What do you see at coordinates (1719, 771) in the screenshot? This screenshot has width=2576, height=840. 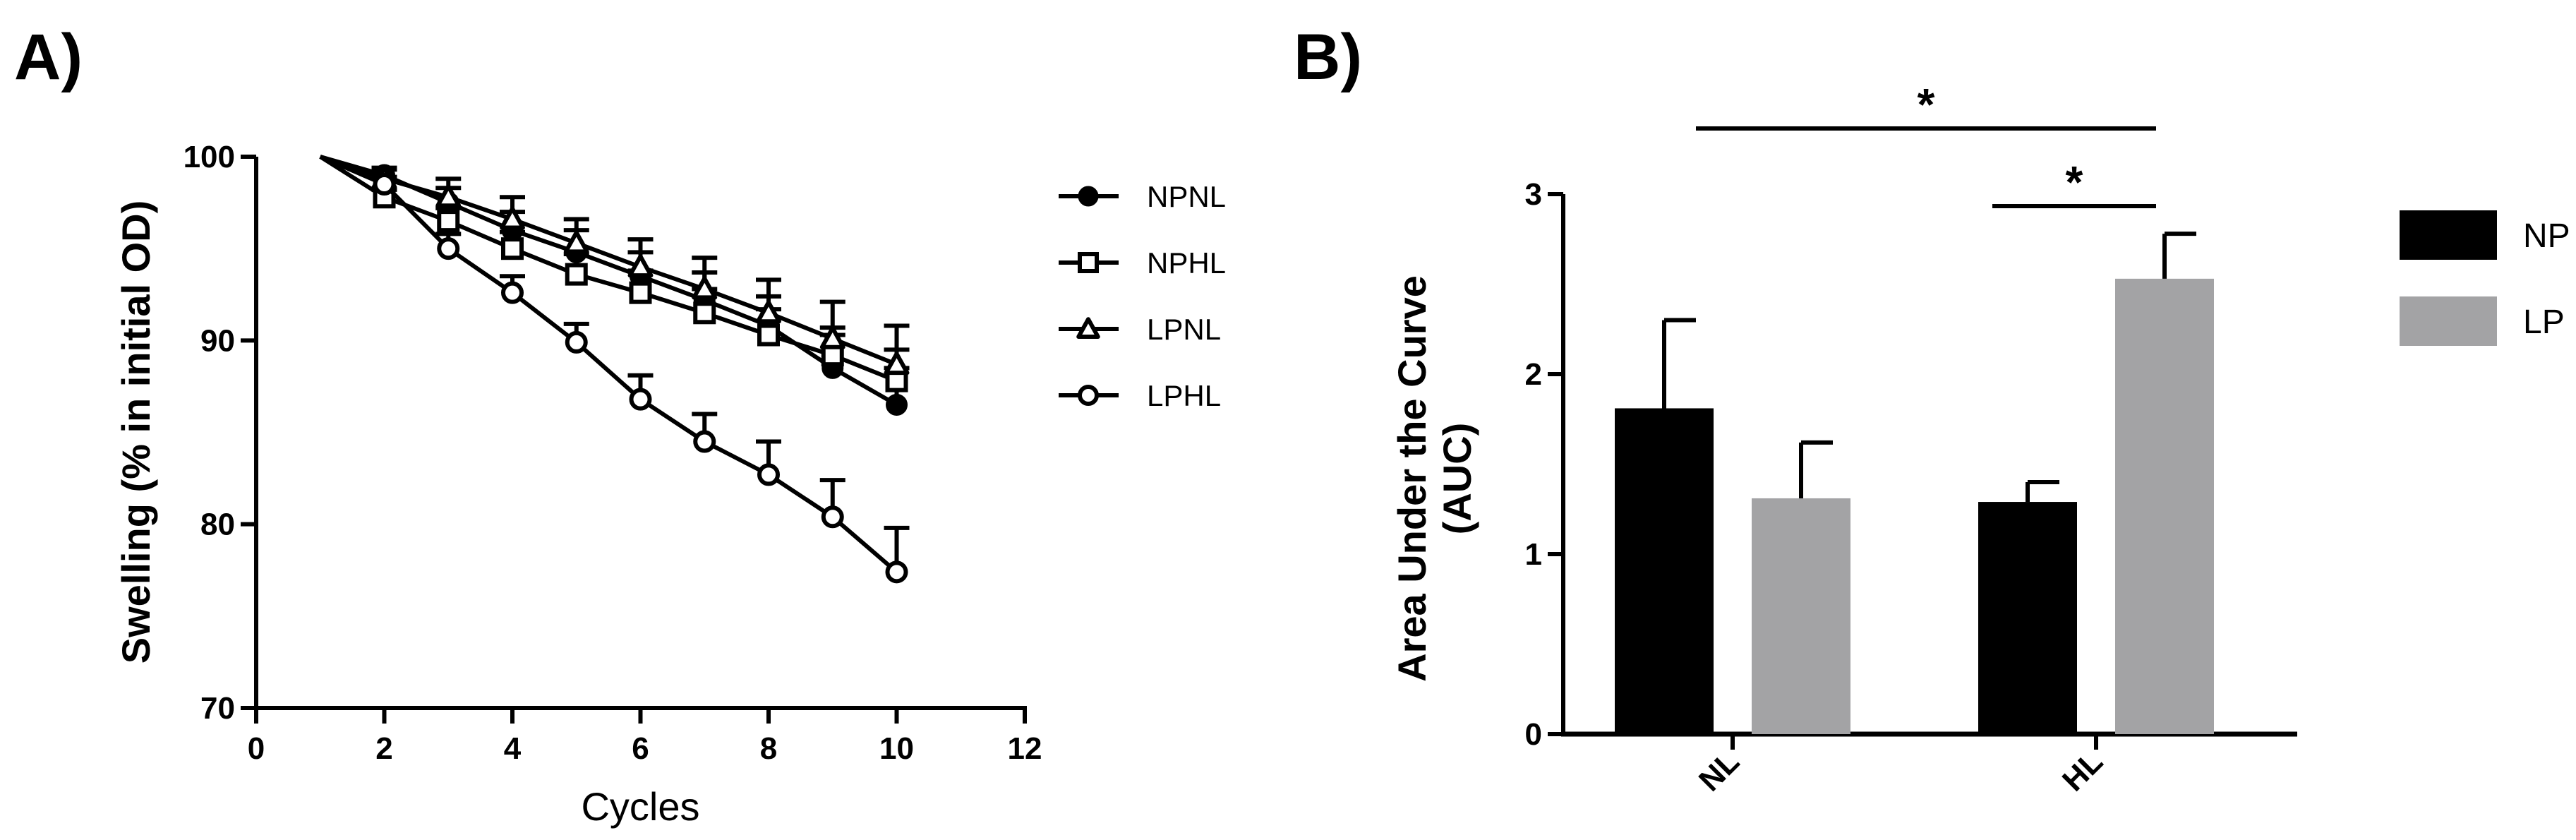 I see `x-tick-label: NL` at bounding box center [1719, 771].